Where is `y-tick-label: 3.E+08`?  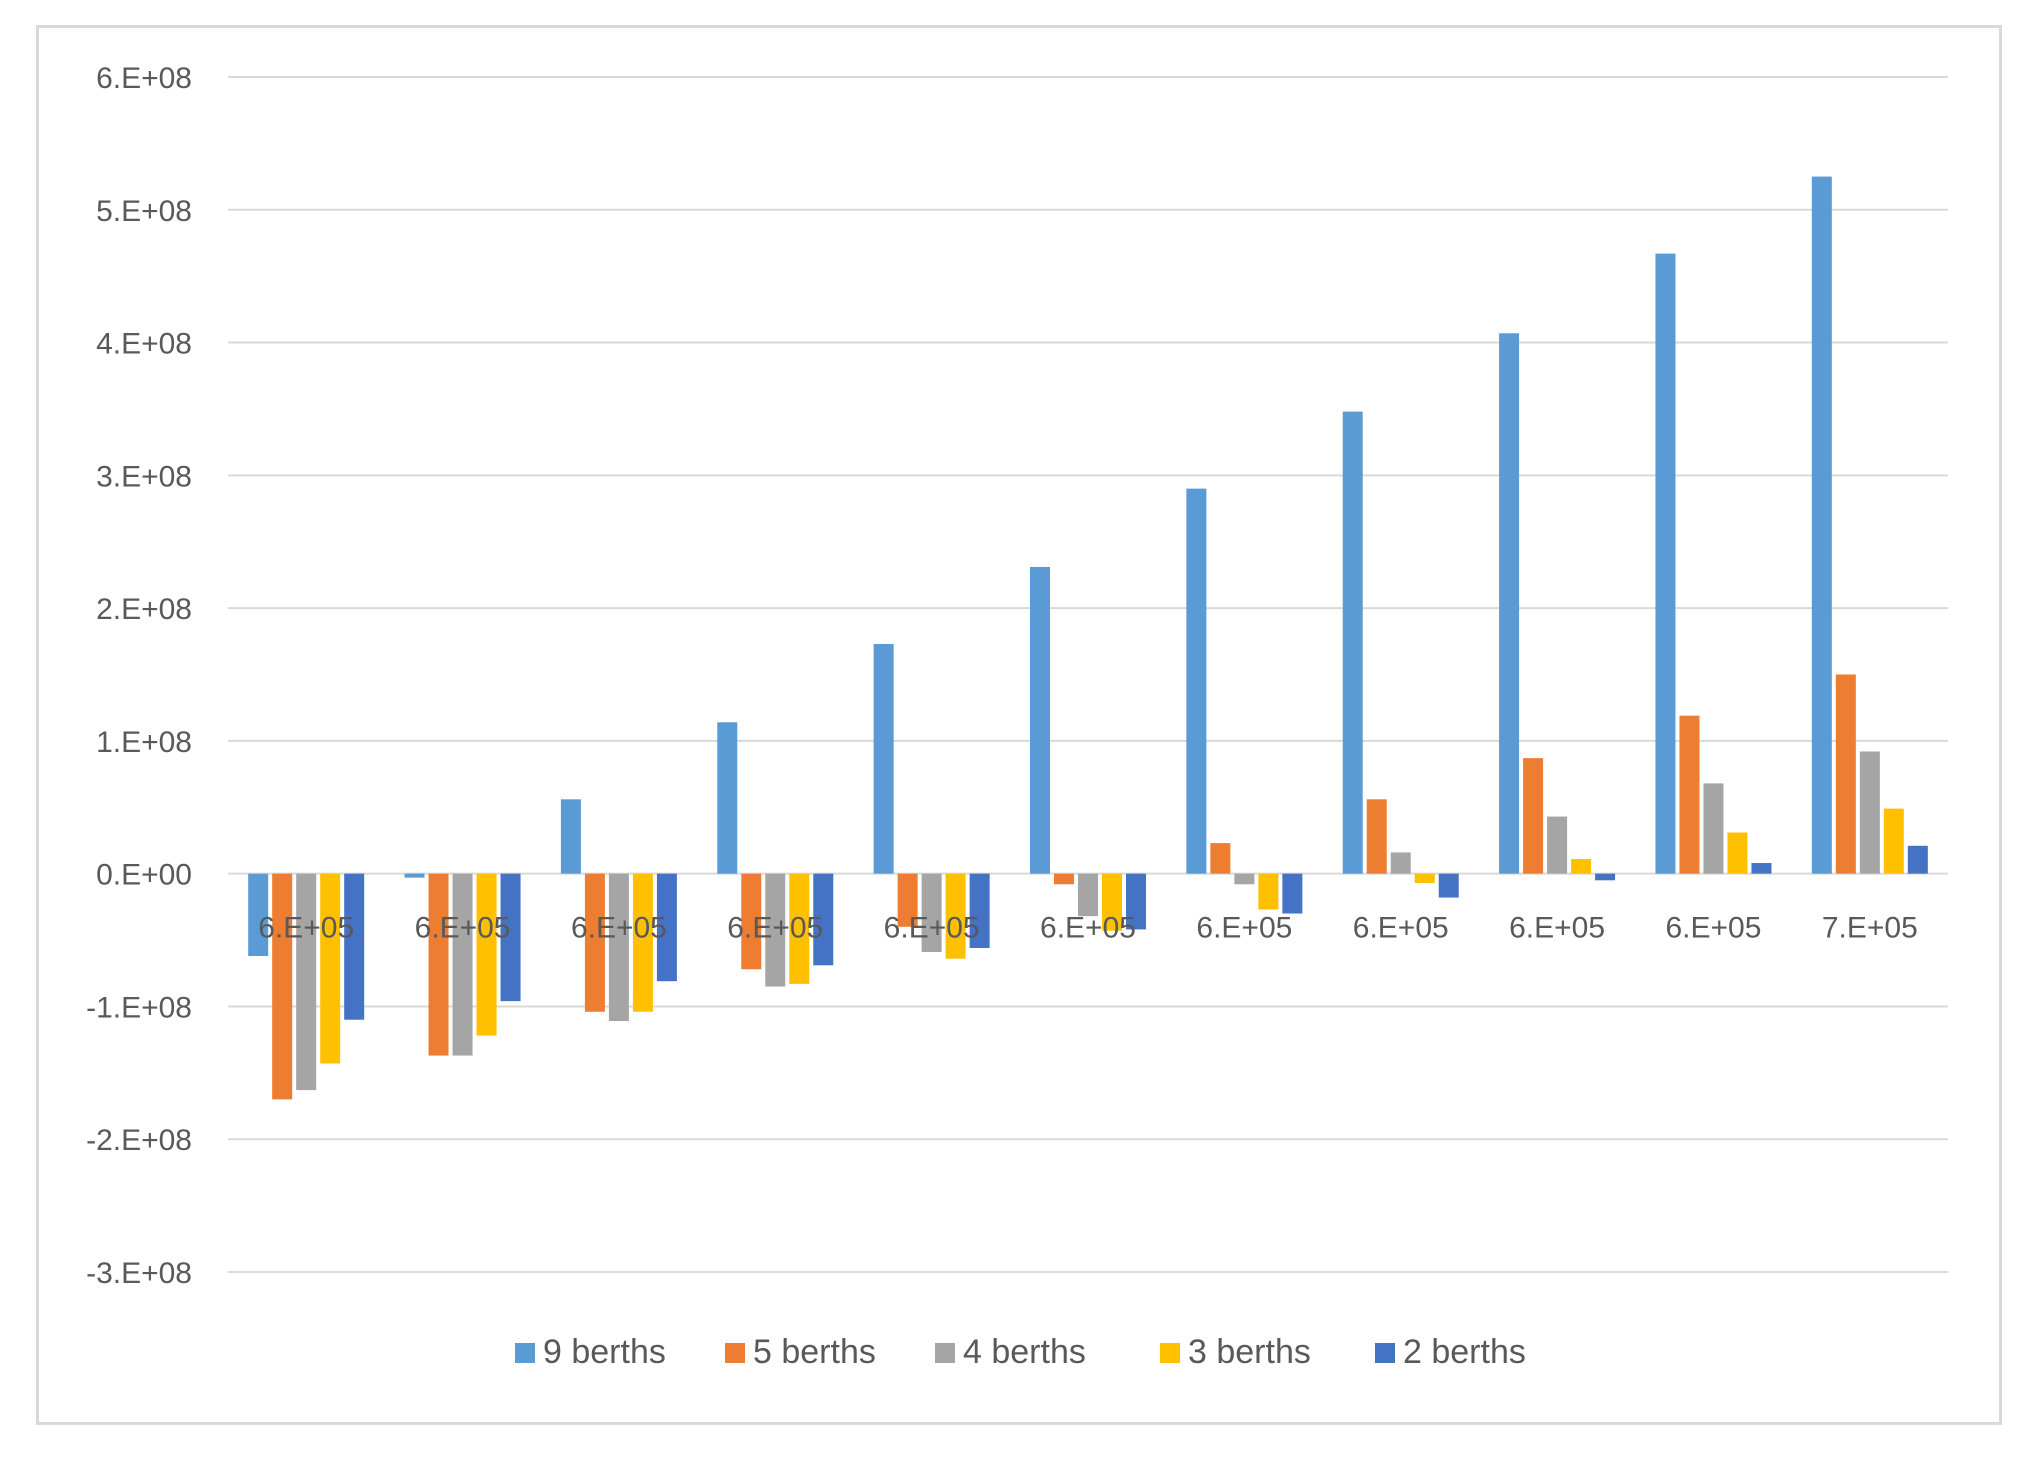 y-tick-label: 3.E+08 is located at coordinates (144, 476).